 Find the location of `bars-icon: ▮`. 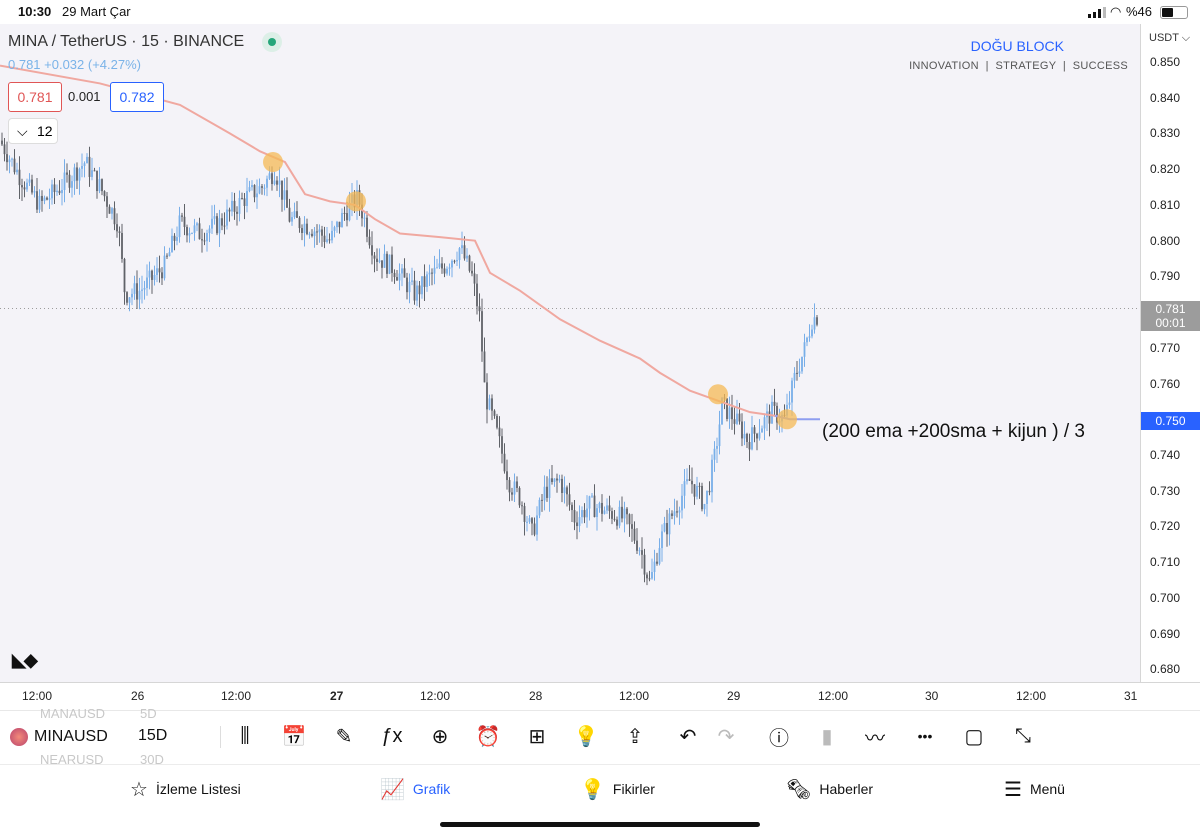

bars-icon: ▮ is located at coordinates (827, 736).